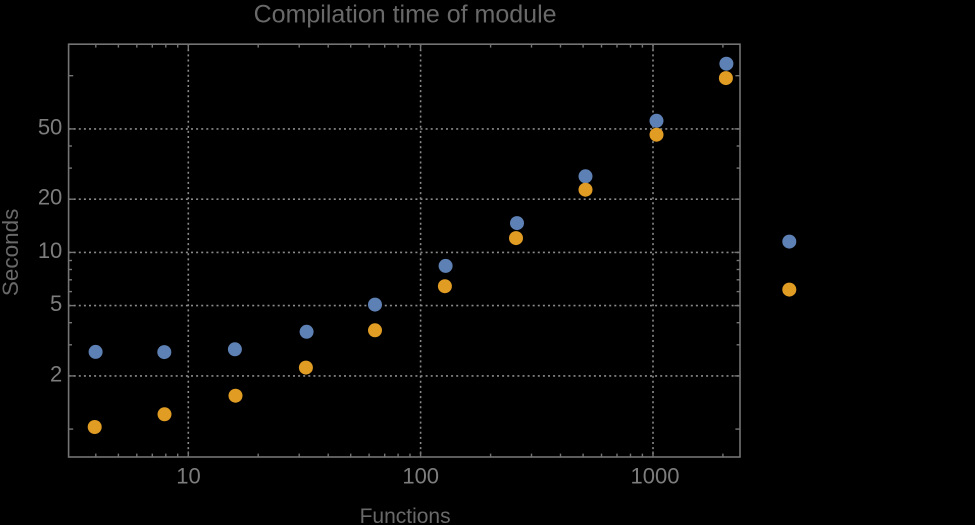  I want to click on svg-text: Functions, so click(405, 515).